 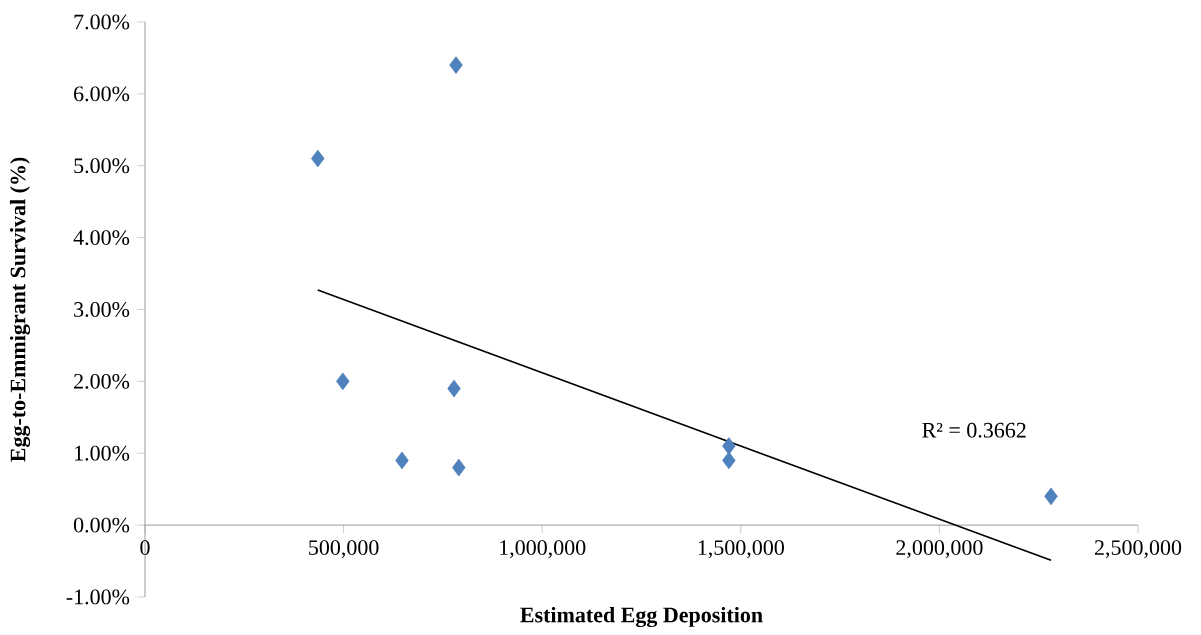 I want to click on x-tick-label: 2,000,000, so click(x=939, y=549).